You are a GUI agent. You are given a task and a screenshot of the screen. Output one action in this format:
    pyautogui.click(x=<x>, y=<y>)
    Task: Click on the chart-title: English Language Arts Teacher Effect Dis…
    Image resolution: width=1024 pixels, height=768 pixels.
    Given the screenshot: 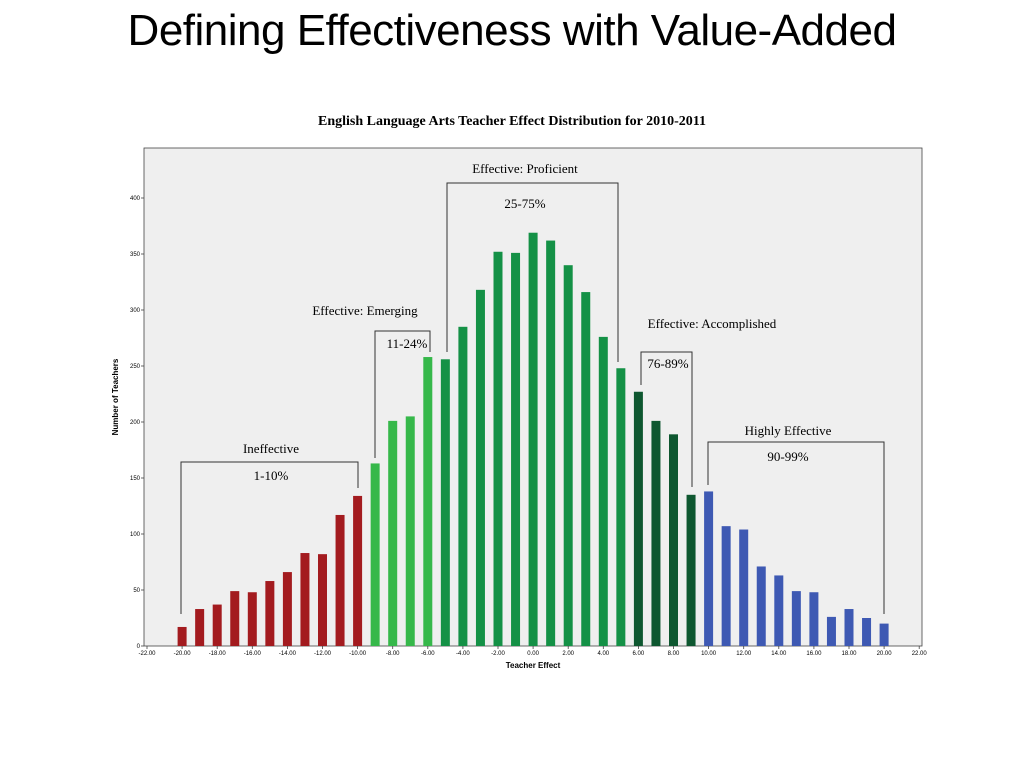 What is the action you would take?
    pyautogui.click(x=512, y=121)
    